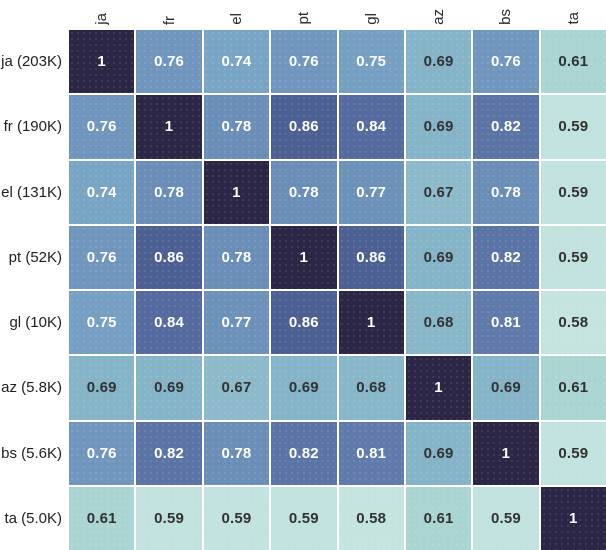  What do you see at coordinates (33, 14) in the screenshot?
I see `axes-corner-spacer` at bounding box center [33, 14].